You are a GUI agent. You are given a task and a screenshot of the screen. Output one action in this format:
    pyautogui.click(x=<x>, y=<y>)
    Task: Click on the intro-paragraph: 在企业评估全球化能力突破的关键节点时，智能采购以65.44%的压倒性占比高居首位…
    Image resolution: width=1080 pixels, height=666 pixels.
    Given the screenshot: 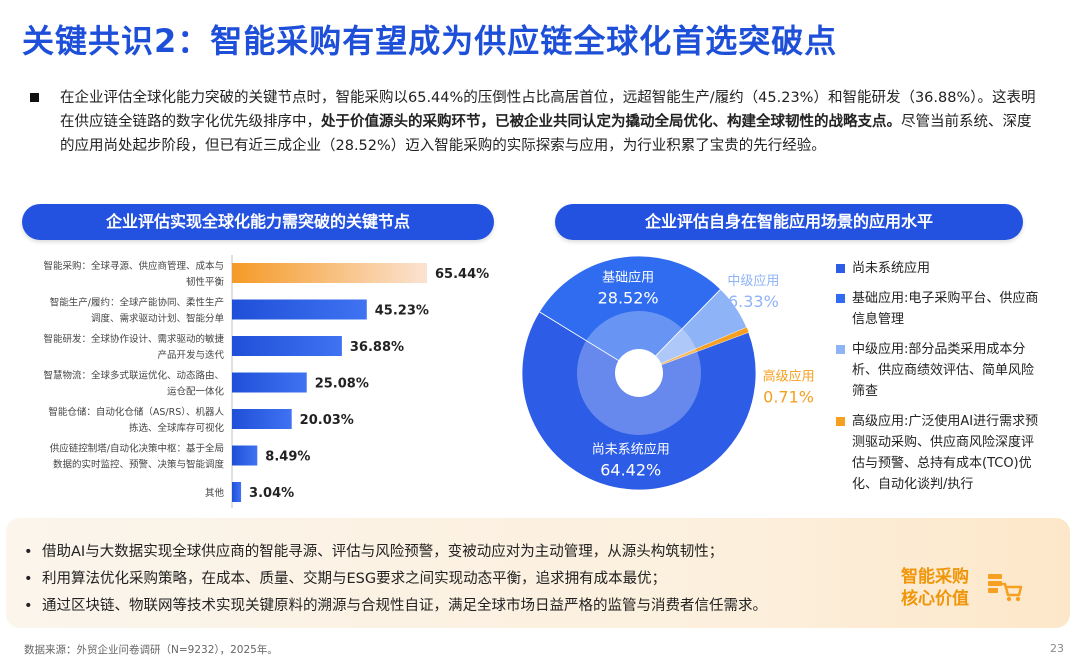 What is the action you would take?
    pyautogui.click(x=535, y=122)
    